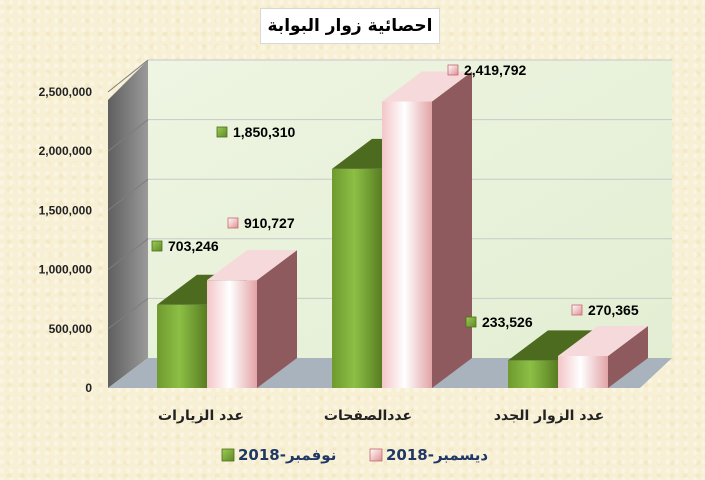 This screenshot has height=480, width=705. I want to click on legend-marker-green, so click(228, 455).